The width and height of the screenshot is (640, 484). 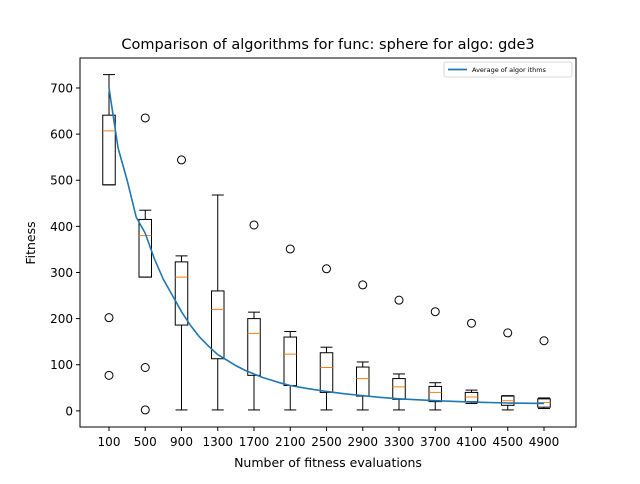 What do you see at coordinates (362, 442) in the screenshot?
I see `x-tick-label: 2900` at bounding box center [362, 442].